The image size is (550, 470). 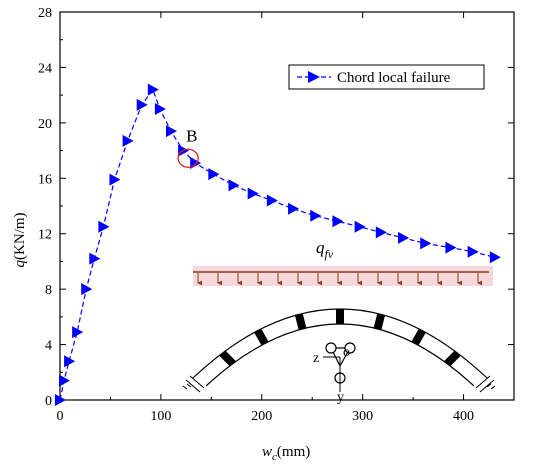 What do you see at coordinates (331, 348) in the screenshot?
I see `chord-circle-left` at bounding box center [331, 348].